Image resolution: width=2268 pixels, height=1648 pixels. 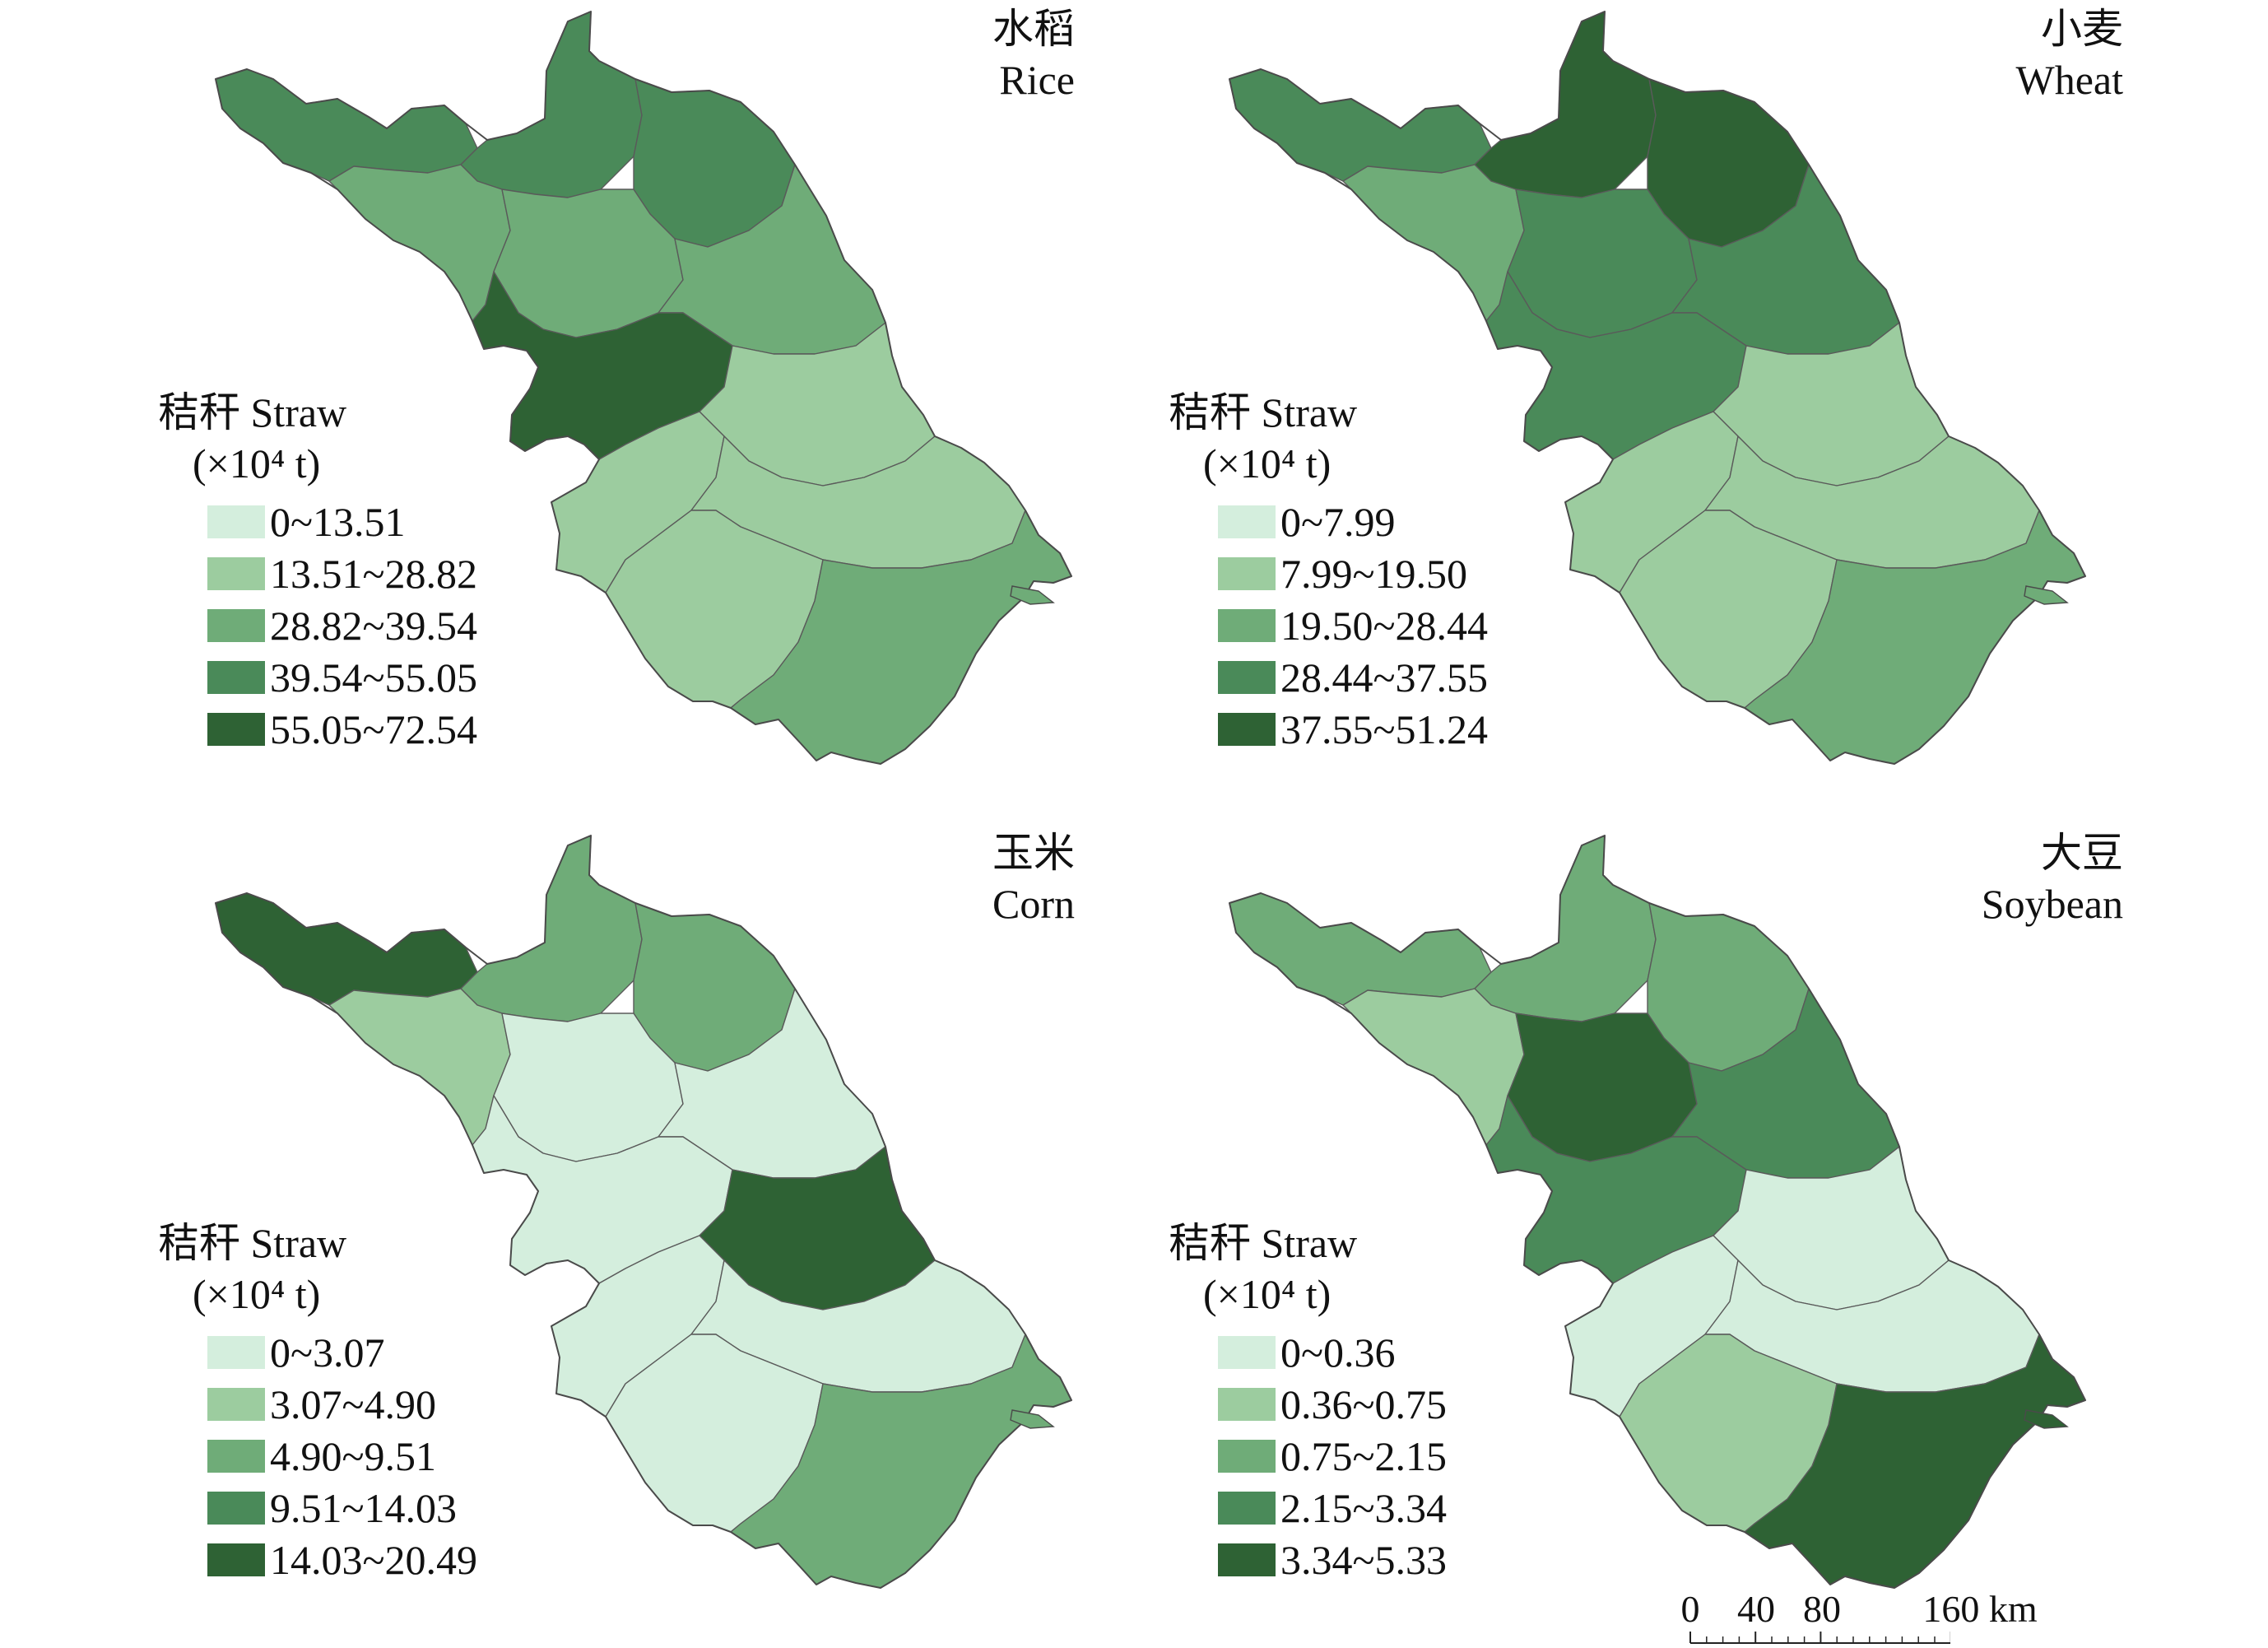 I want to click on legend-item: 55.05~72.54, so click(x=342, y=729).